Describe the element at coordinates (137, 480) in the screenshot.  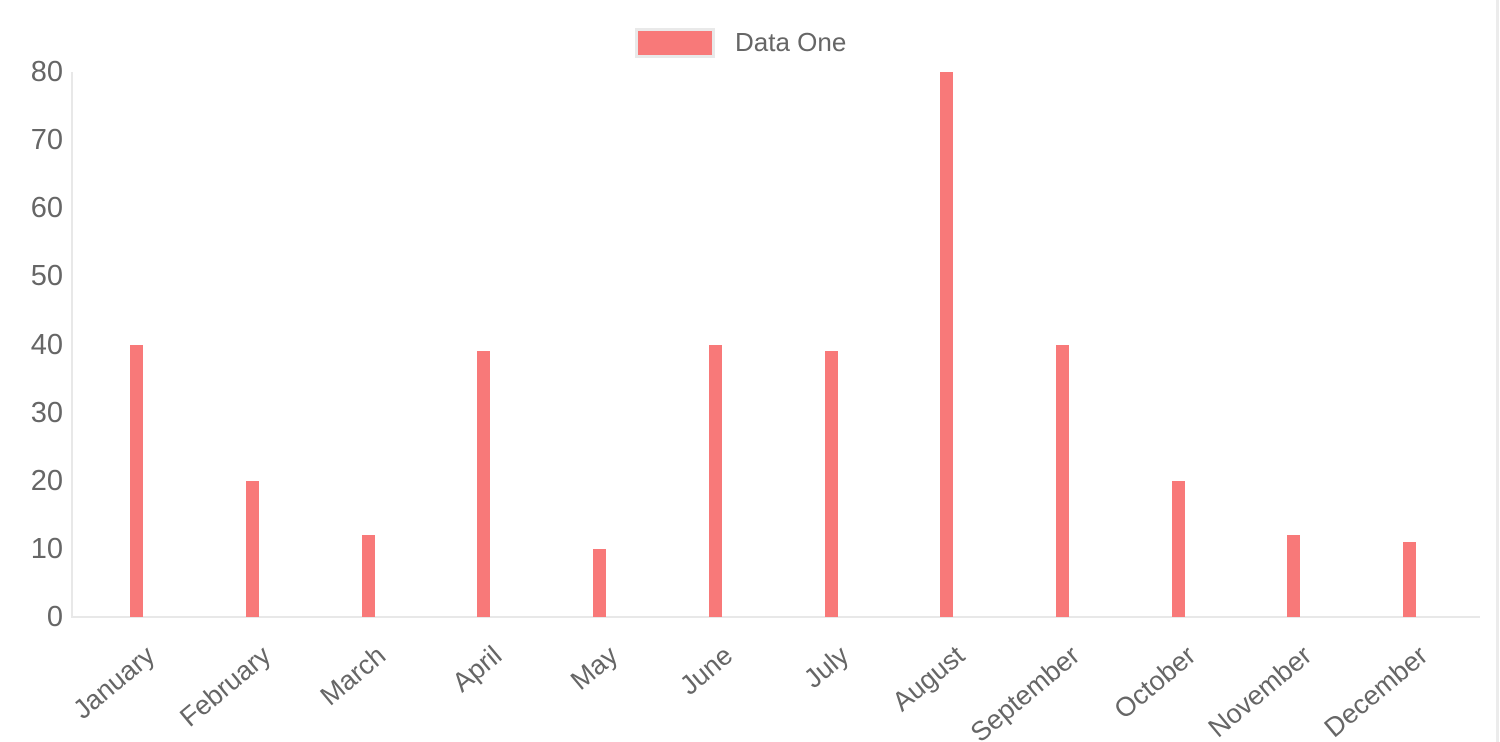
I see `bar-january` at that location.